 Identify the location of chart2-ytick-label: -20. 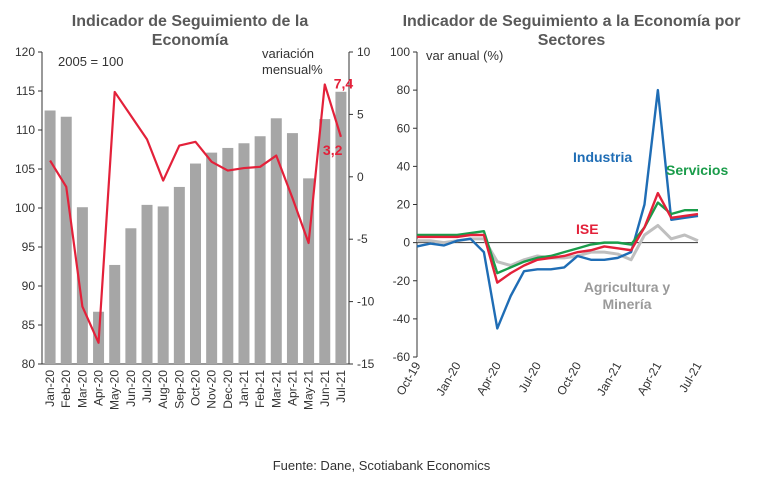
(402, 281).